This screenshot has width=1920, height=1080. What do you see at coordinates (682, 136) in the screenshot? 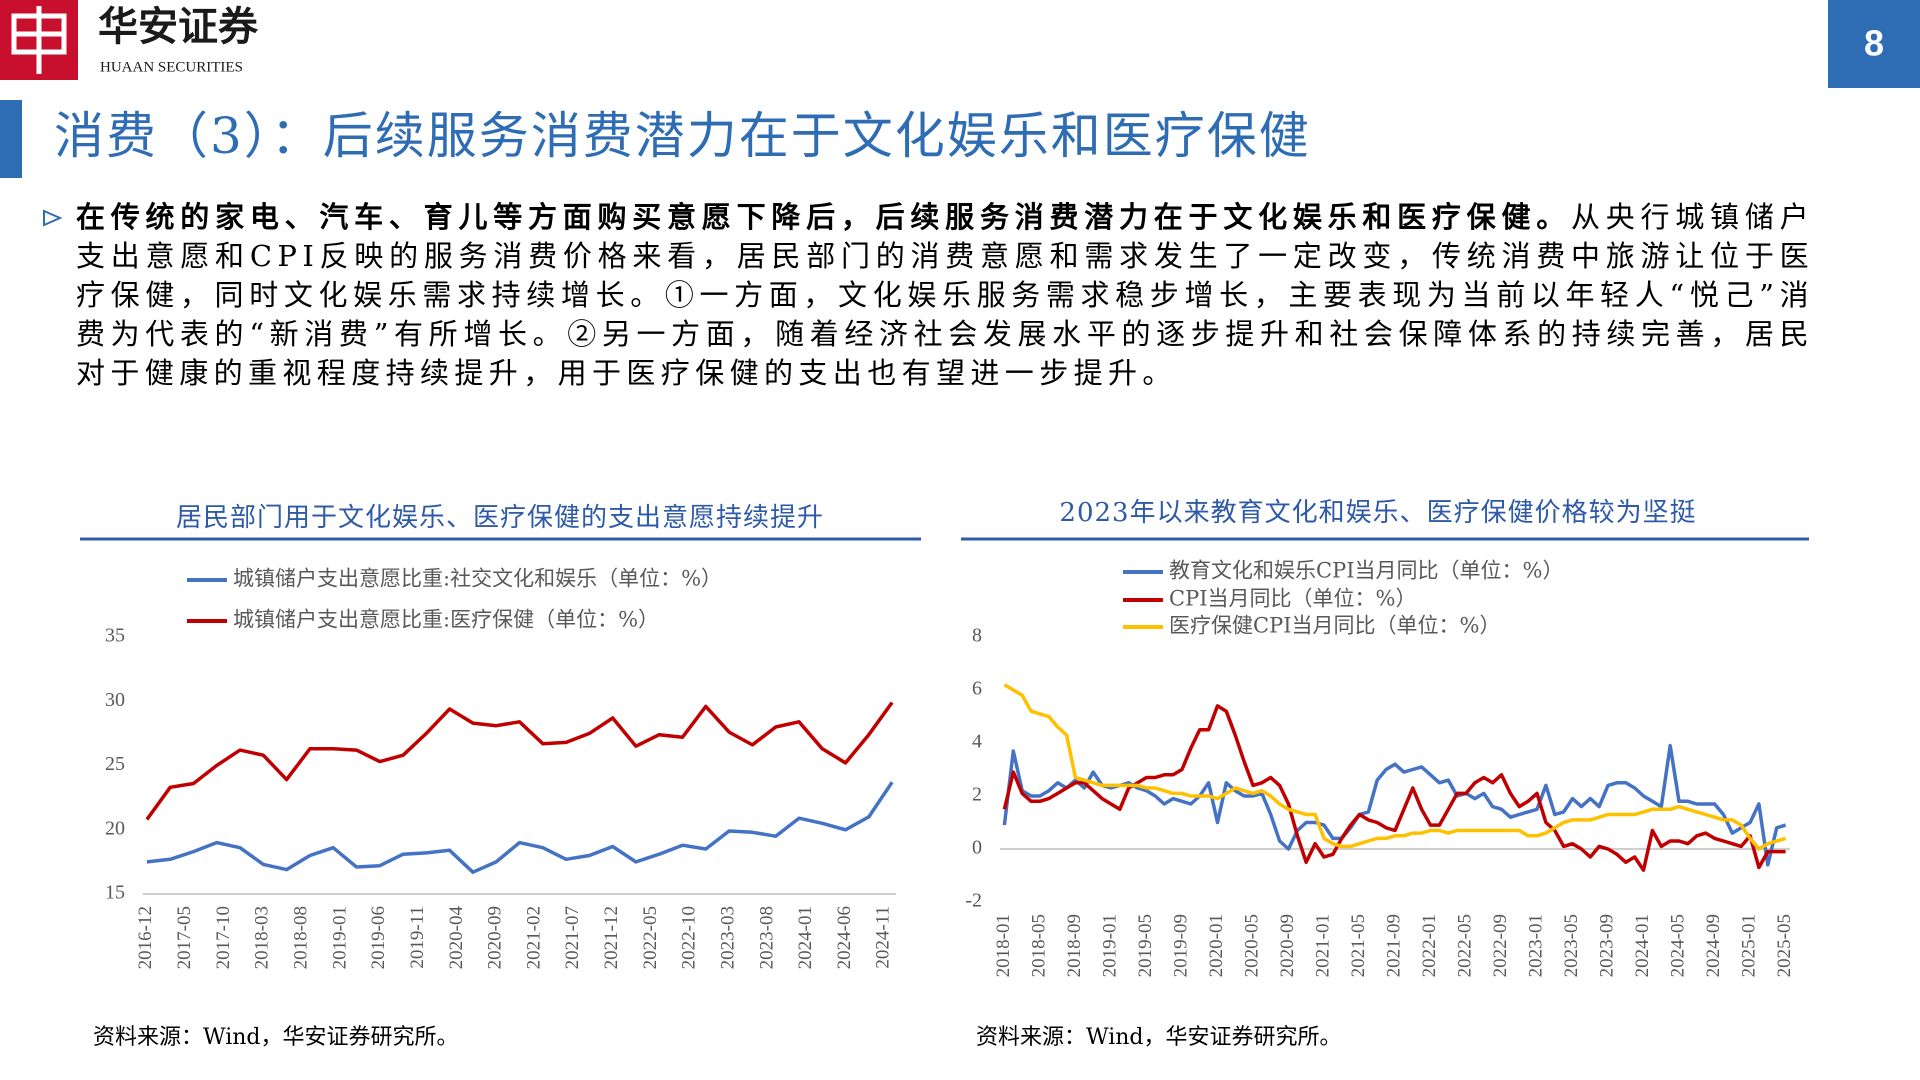
I see `slide-title: 消费（3）：后续服务消费潜力在于文化娱乐和医疗保健` at bounding box center [682, 136].